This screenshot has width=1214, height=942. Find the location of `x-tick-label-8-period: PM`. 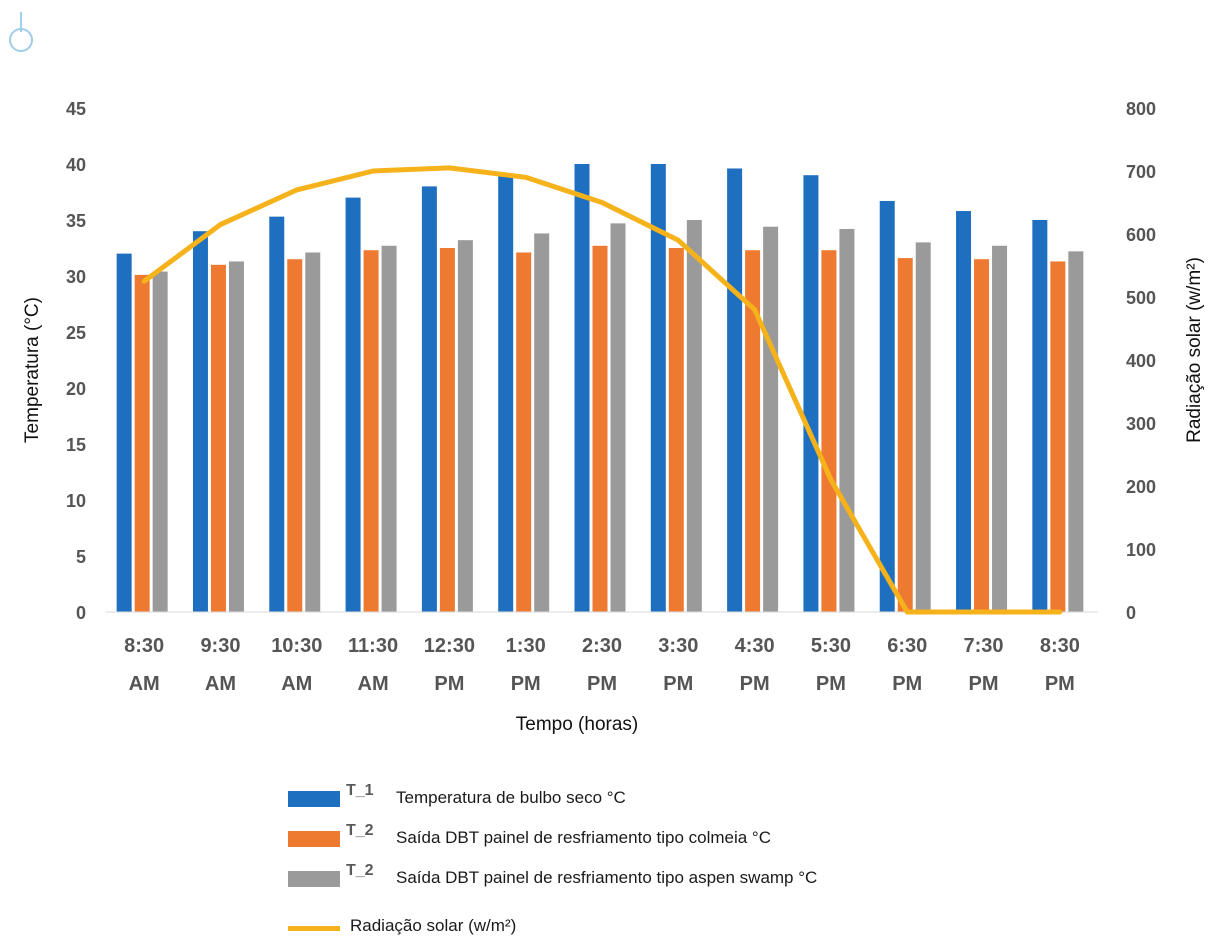

x-tick-label-8-period: PM is located at coordinates (755, 684).